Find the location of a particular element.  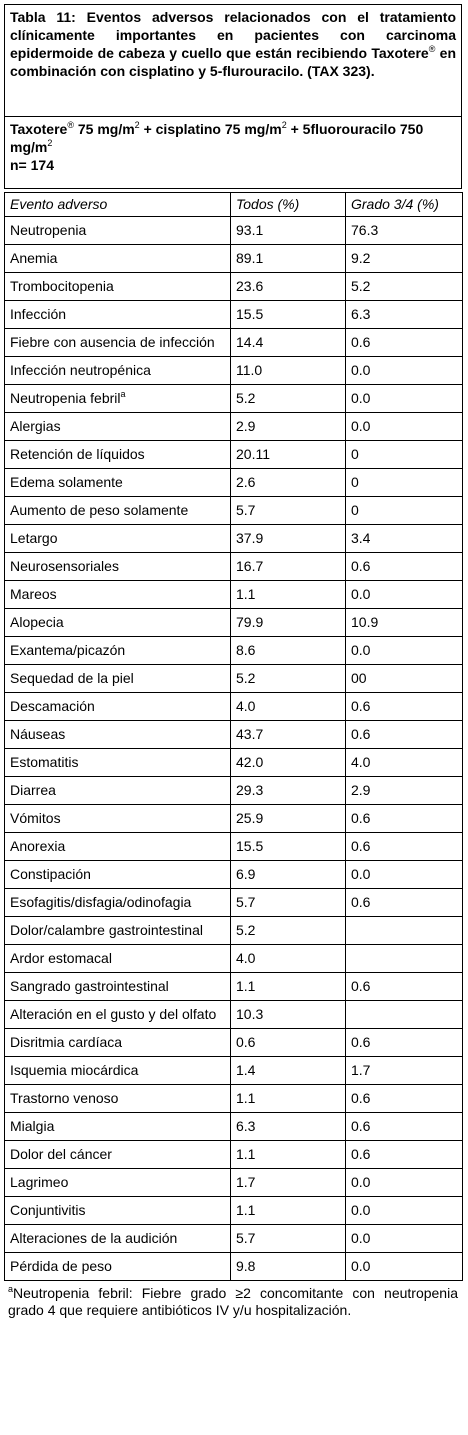

table-cell: Sangrado gastrointestinal is located at coordinates (117, 986).